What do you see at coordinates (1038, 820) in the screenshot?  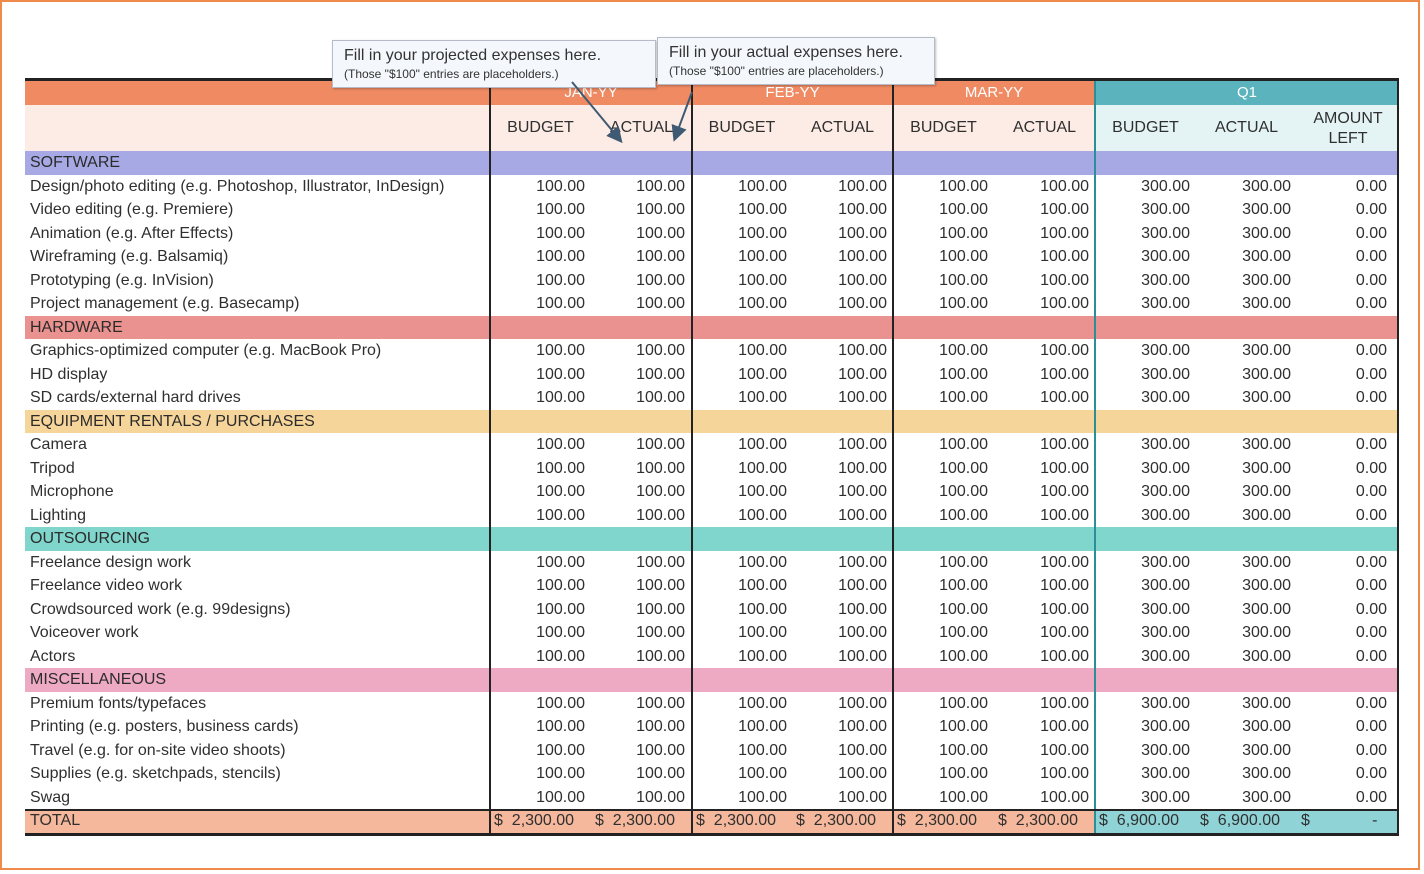 I see `cell-actual: $ 2,300.00` at bounding box center [1038, 820].